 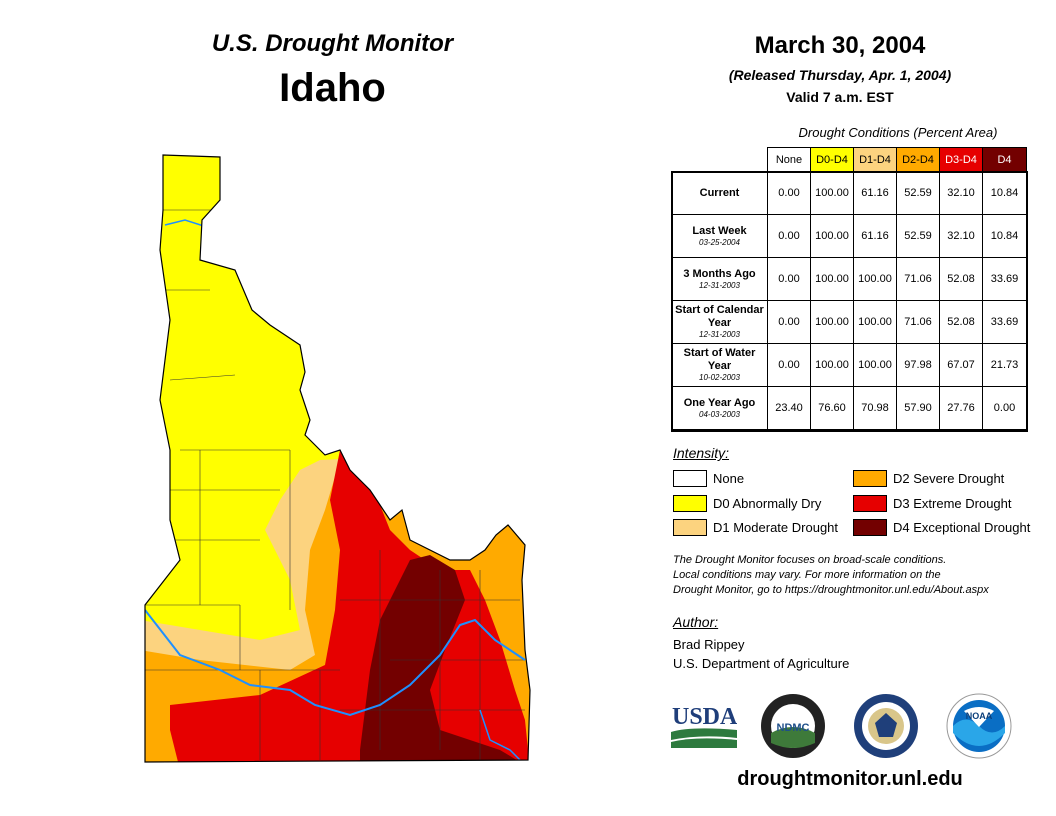 What do you see at coordinates (719, 359) in the screenshot?
I see `row-title: Start of Water Year` at bounding box center [719, 359].